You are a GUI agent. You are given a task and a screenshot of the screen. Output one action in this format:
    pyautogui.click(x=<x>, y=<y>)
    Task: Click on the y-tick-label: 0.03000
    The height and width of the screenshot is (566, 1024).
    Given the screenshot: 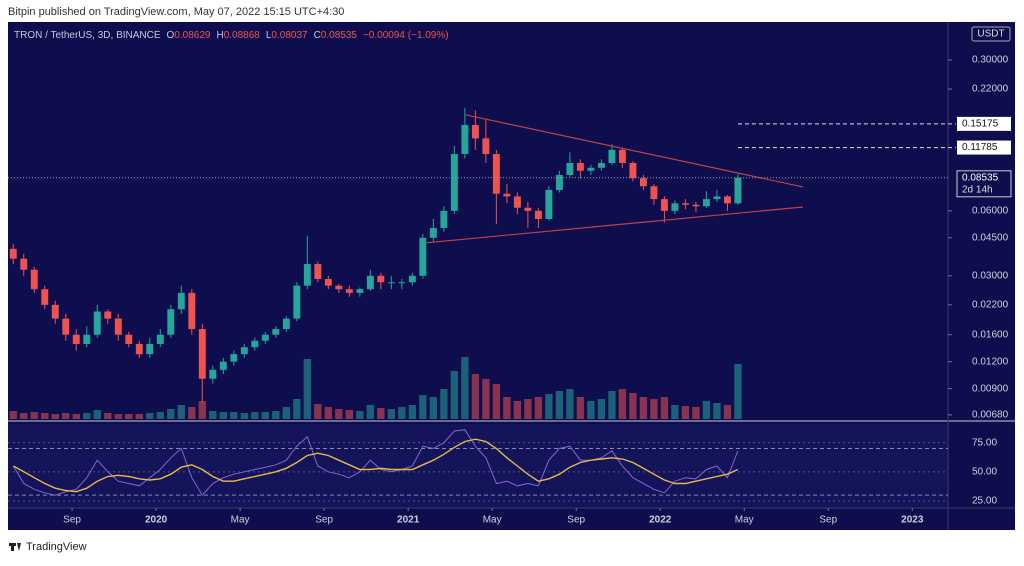 What is the action you would take?
    pyautogui.click(x=990, y=275)
    